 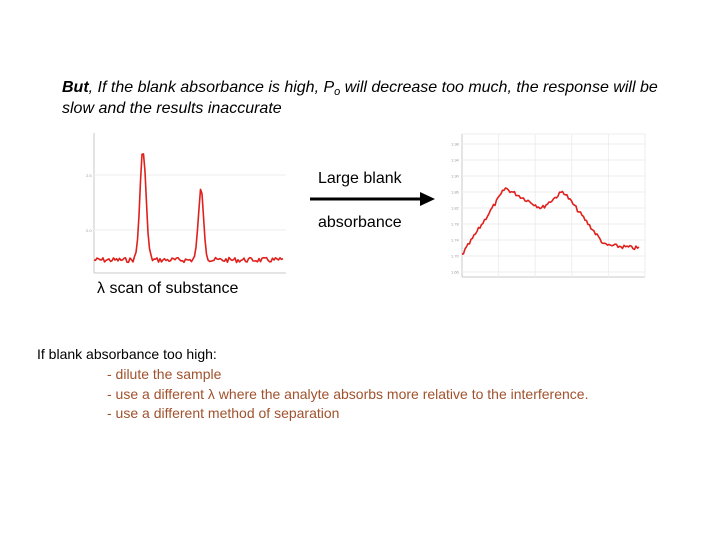 I want to click on right-plot-tick-label: 1.70, so click(x=455, y=256).